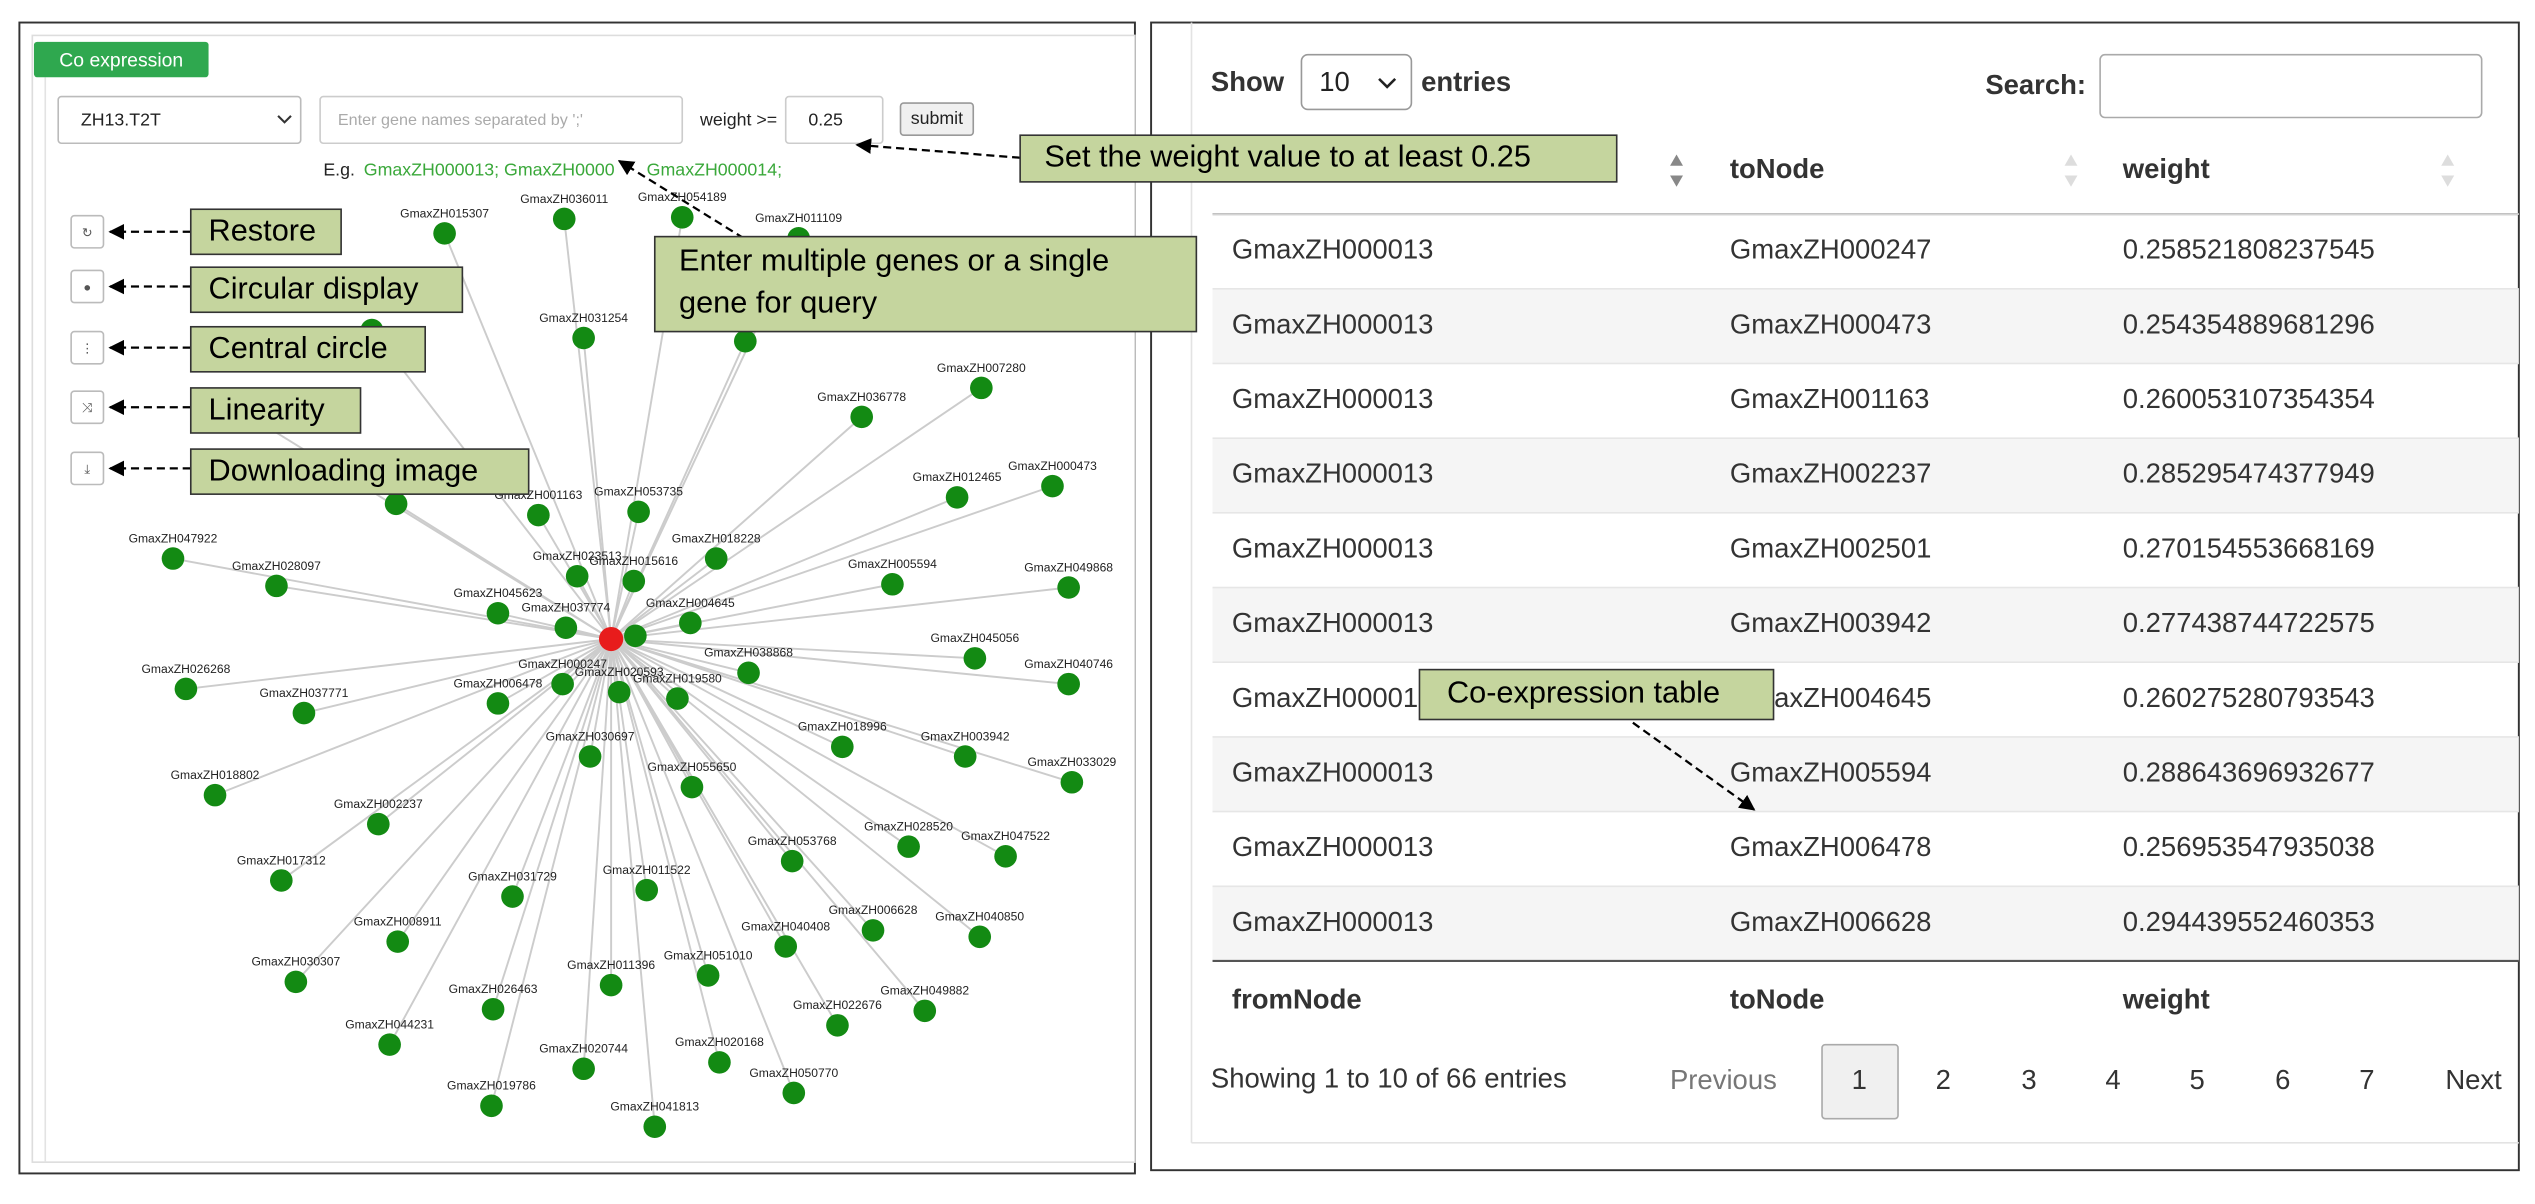 This screenshot has height=1204, width=2535. What do you see at coordinates (937, 119) in the screenshot?
I see `submit-button` at bounding box center [937, 119].